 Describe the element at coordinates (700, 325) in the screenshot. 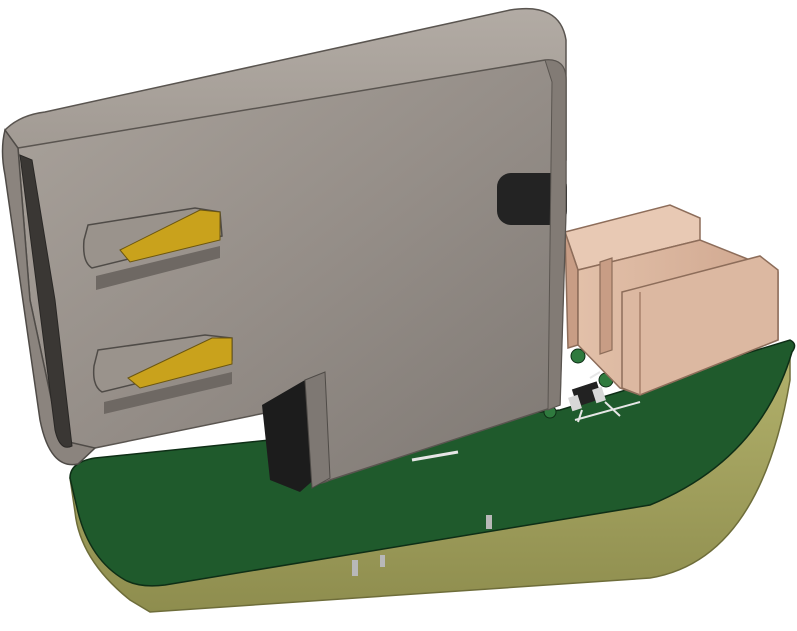

I see `connector-housing` at that location.